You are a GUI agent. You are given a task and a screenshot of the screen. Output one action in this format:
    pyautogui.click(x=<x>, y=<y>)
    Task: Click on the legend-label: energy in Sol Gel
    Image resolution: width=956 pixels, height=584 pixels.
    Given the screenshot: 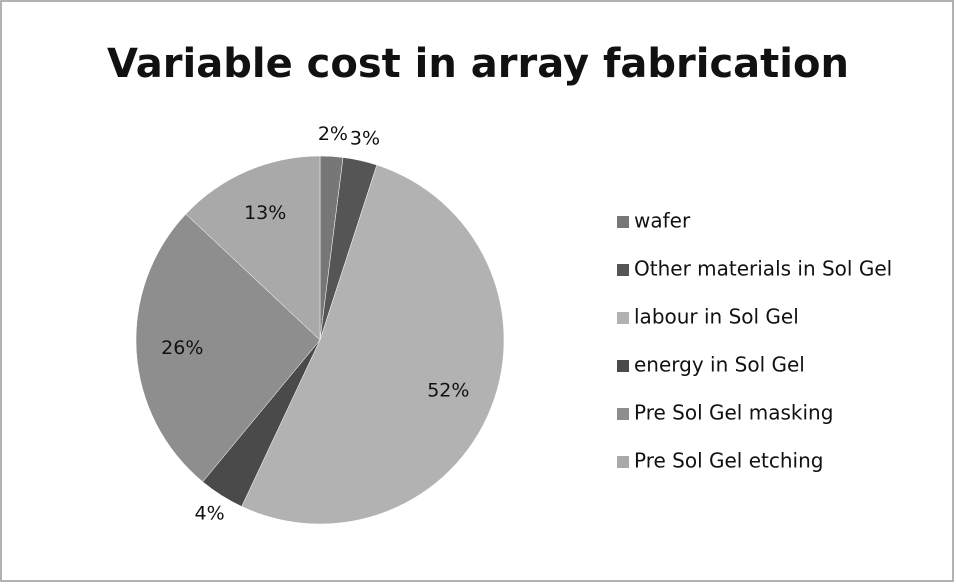 What is the action you would take?
    pyautogui.click(x=719, y=365)
    